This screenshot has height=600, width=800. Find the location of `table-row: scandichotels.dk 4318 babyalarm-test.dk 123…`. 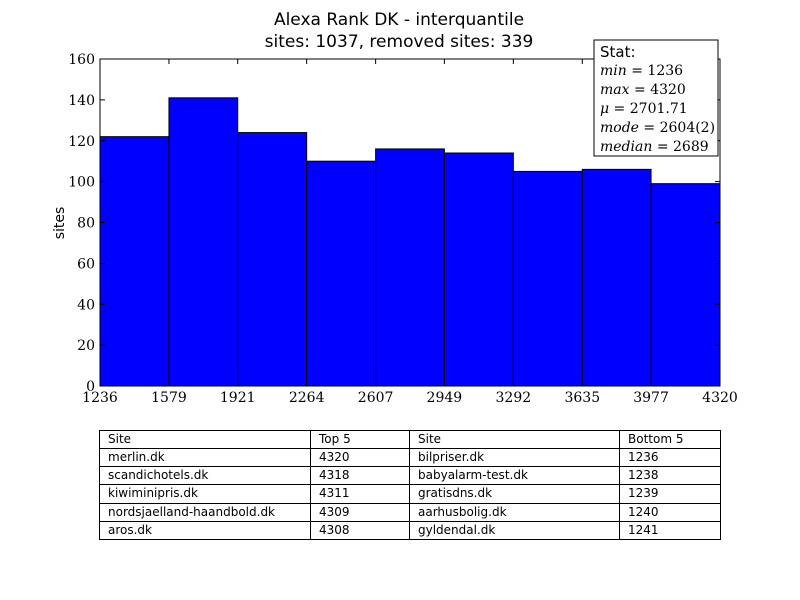

table-row: scandichotels.dk 4318 babyalarm-test.dk 123… is located at coordinates (410, 476).